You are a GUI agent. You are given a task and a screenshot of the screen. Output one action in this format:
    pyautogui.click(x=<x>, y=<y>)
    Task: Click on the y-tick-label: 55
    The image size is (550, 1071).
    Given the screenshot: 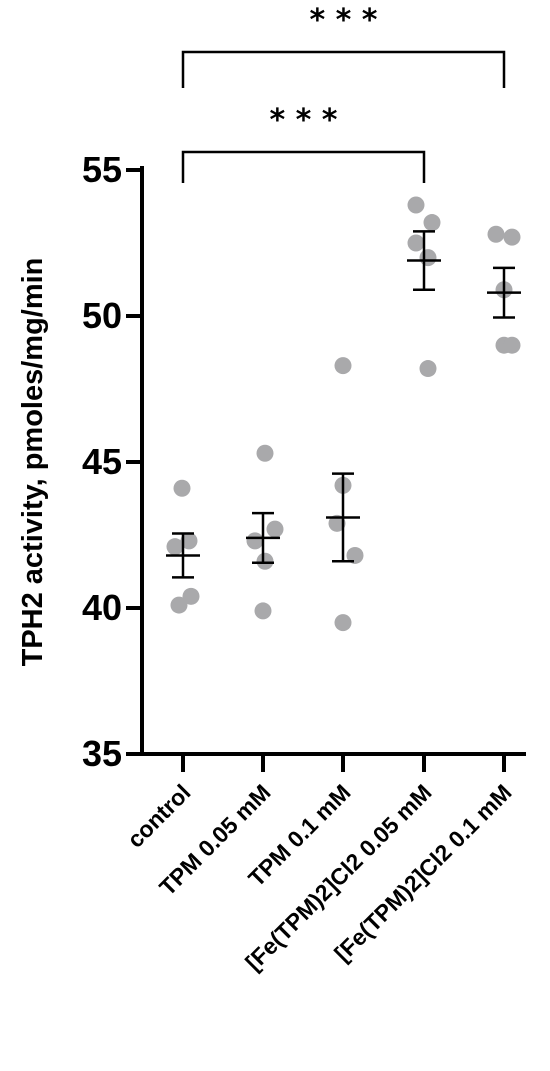 What is the action you would take?
    pyautogui.click(x=102, y=169)
    